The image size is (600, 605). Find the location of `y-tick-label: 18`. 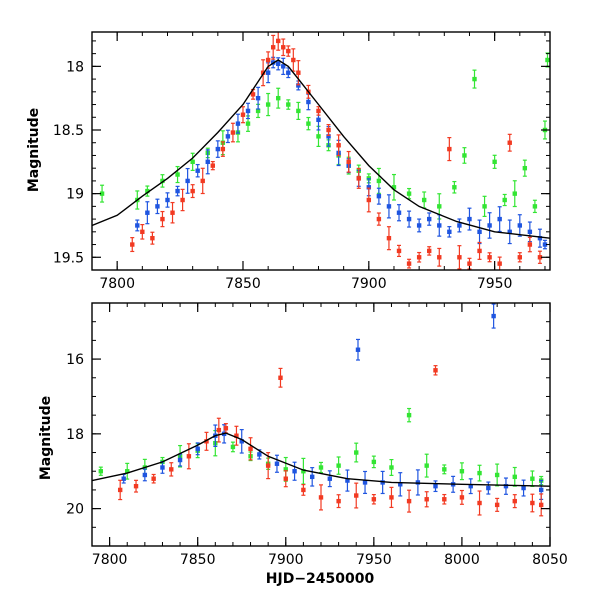

y-tick-label: 18 is located at coordinates (75, 435).